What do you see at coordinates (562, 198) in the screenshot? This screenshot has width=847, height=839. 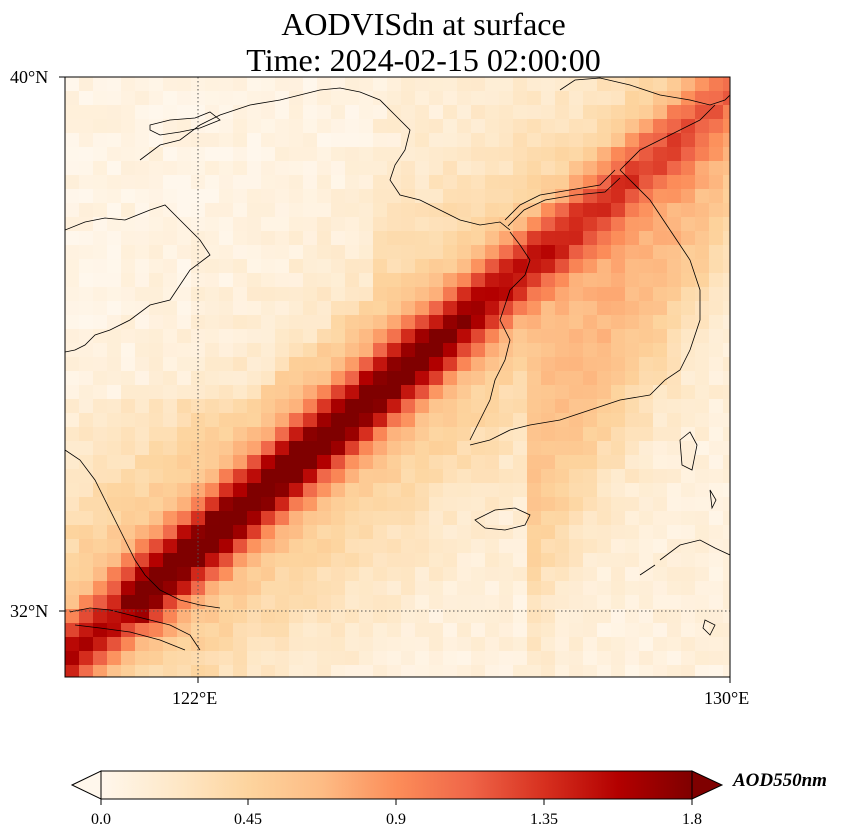 I see `dmz-border` at bounding box center [562, 198].